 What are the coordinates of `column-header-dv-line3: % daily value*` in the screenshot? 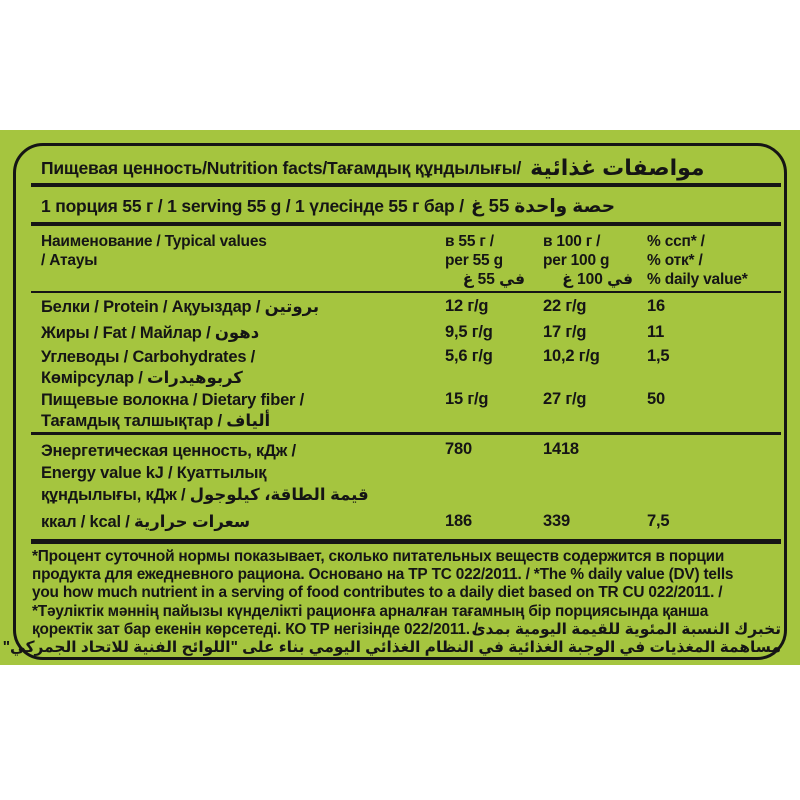 It's located at (697, 279).